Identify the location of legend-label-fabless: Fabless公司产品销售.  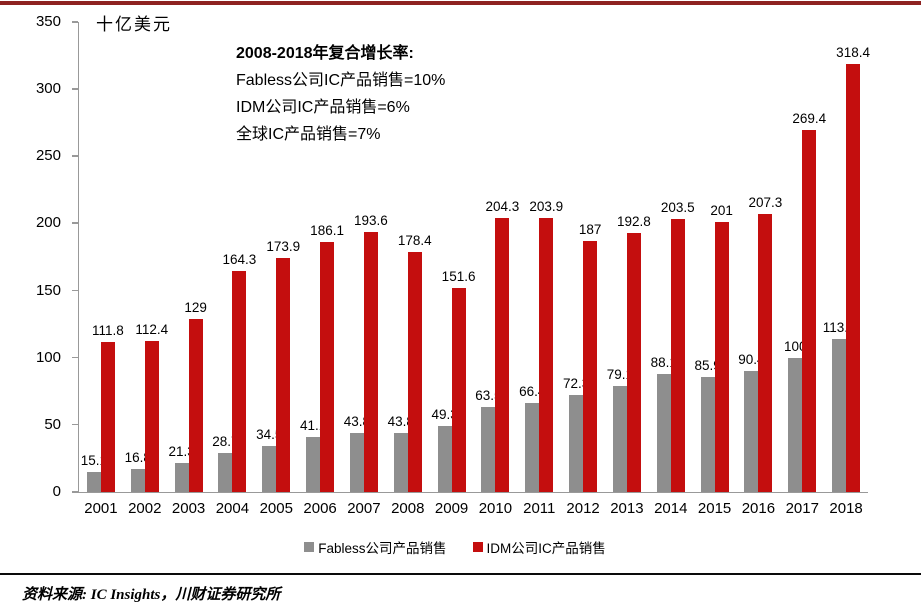
(382, 548).